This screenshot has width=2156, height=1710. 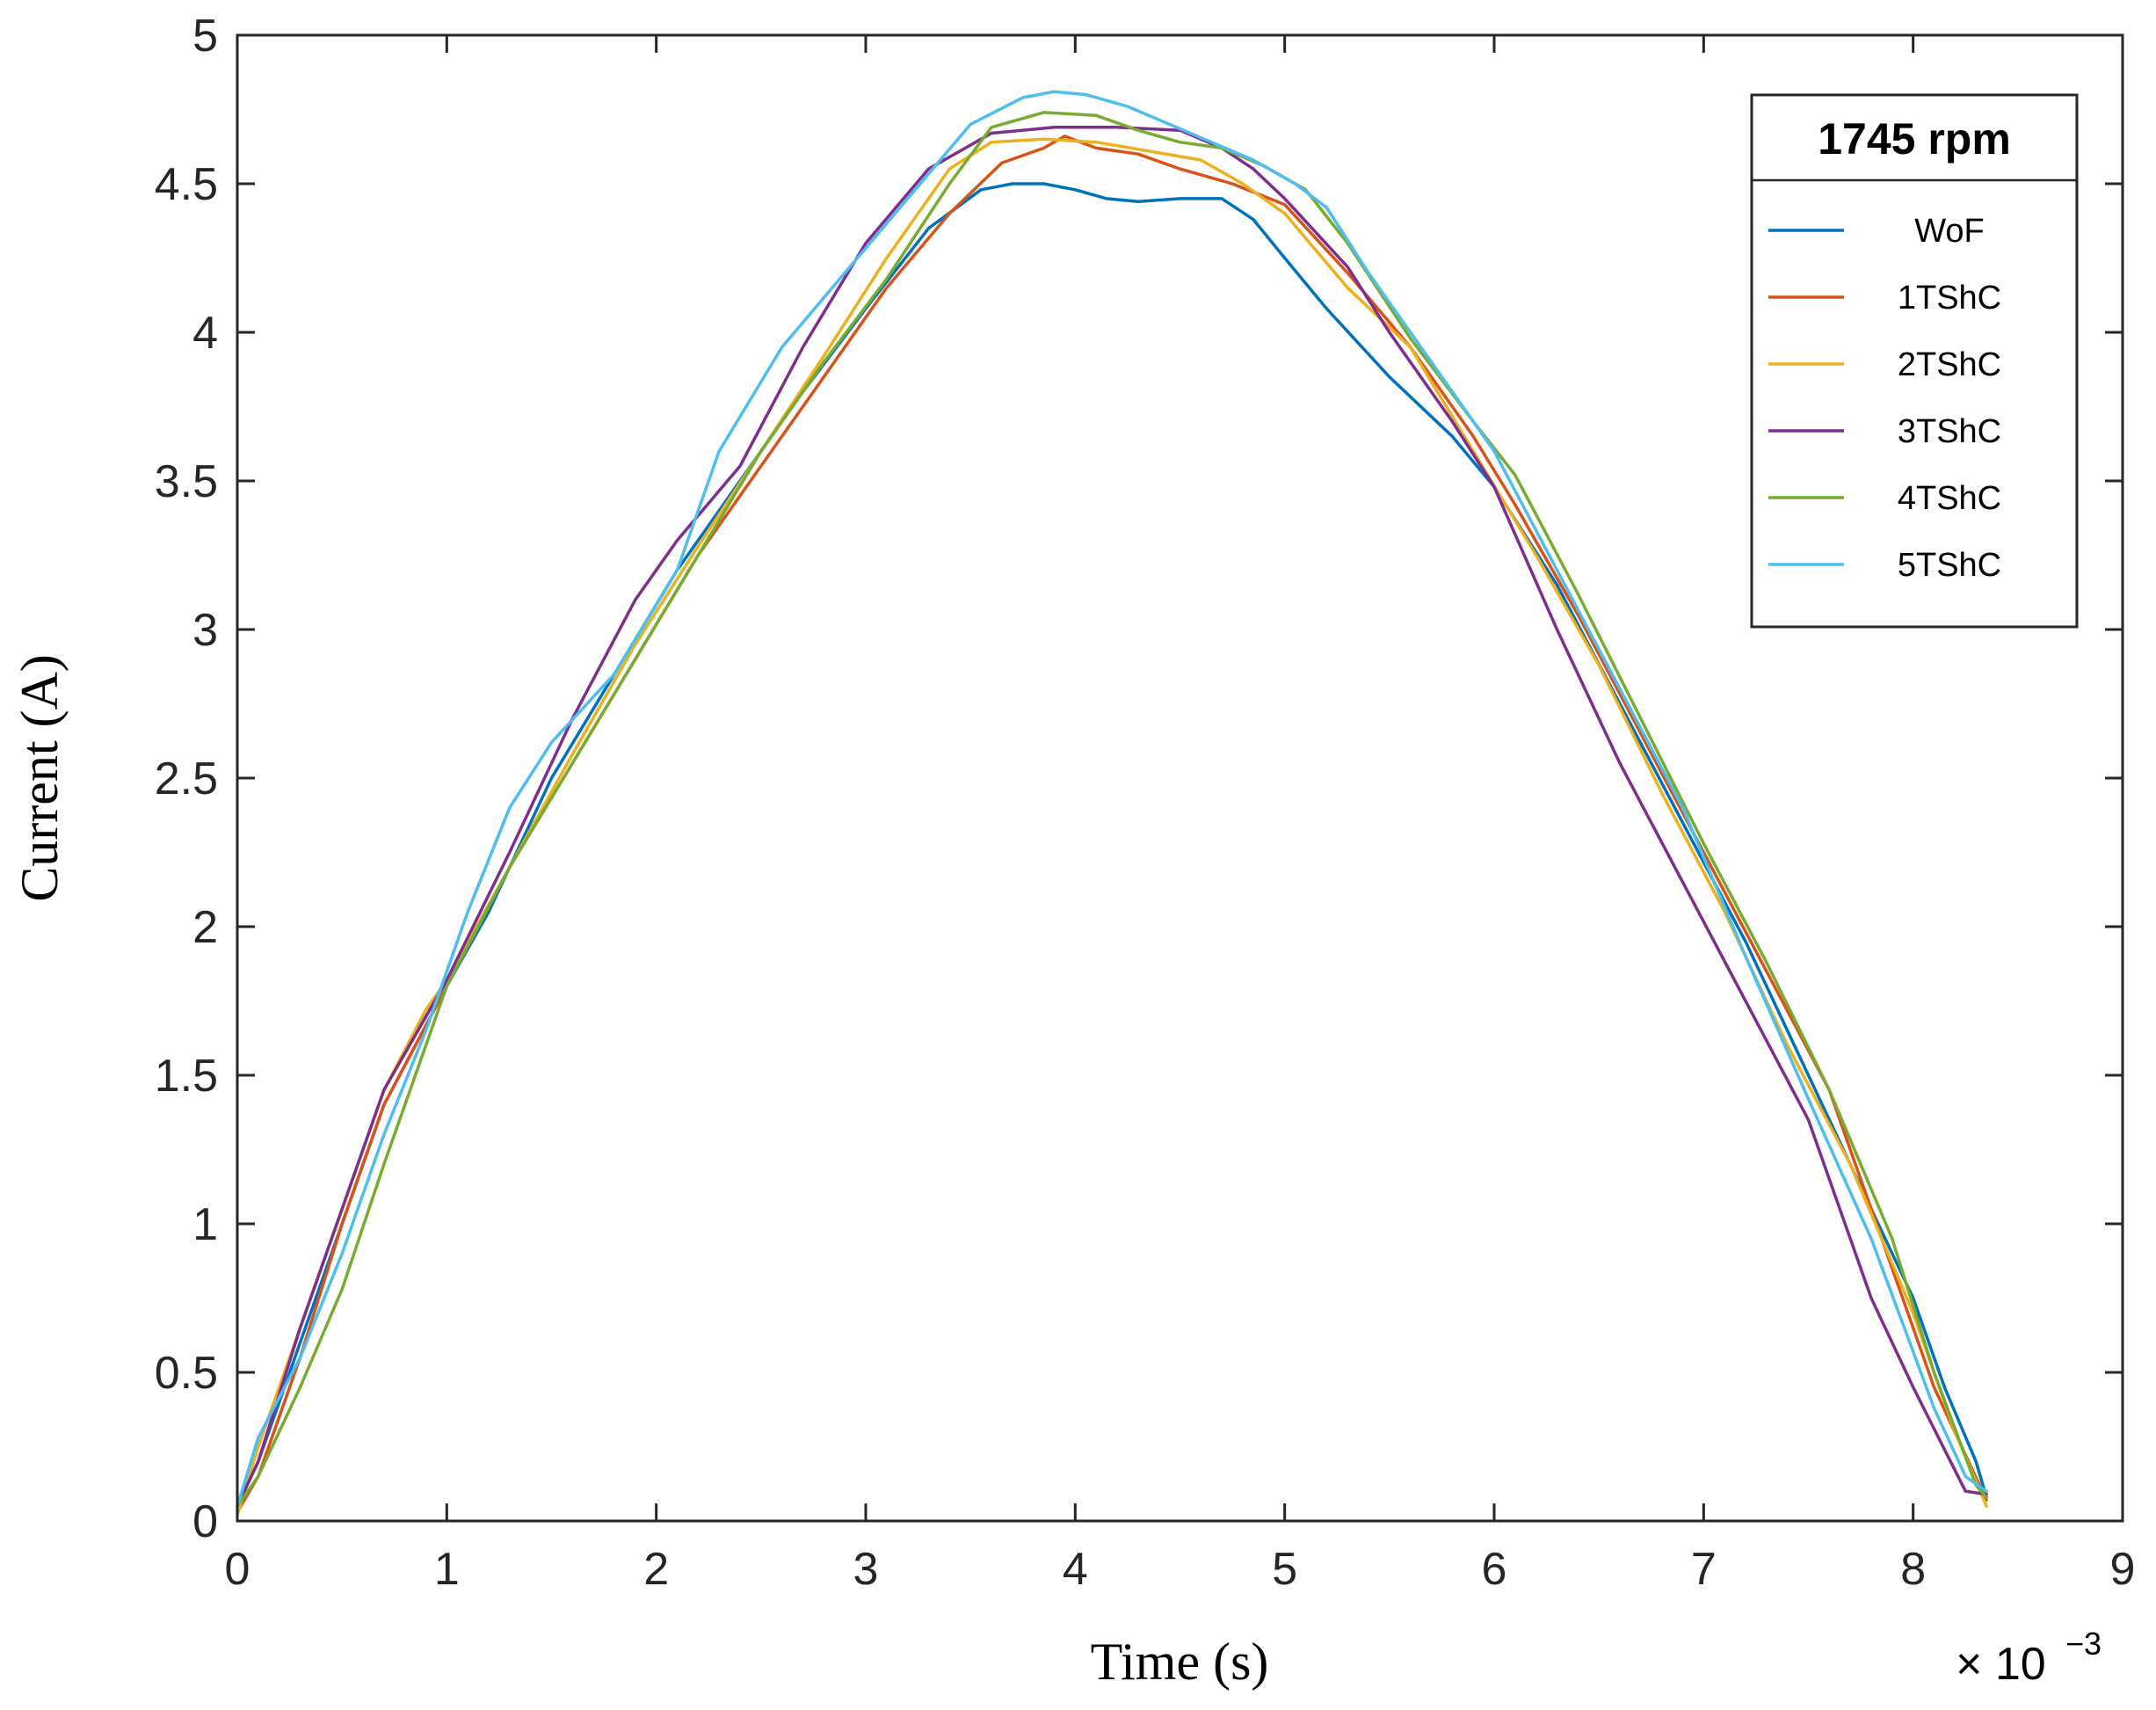 What do you see at coordinates (2001, 1664) in the screenshot?
I see `x-exponent-base: × 10` at bounding box center [2001, 1664].